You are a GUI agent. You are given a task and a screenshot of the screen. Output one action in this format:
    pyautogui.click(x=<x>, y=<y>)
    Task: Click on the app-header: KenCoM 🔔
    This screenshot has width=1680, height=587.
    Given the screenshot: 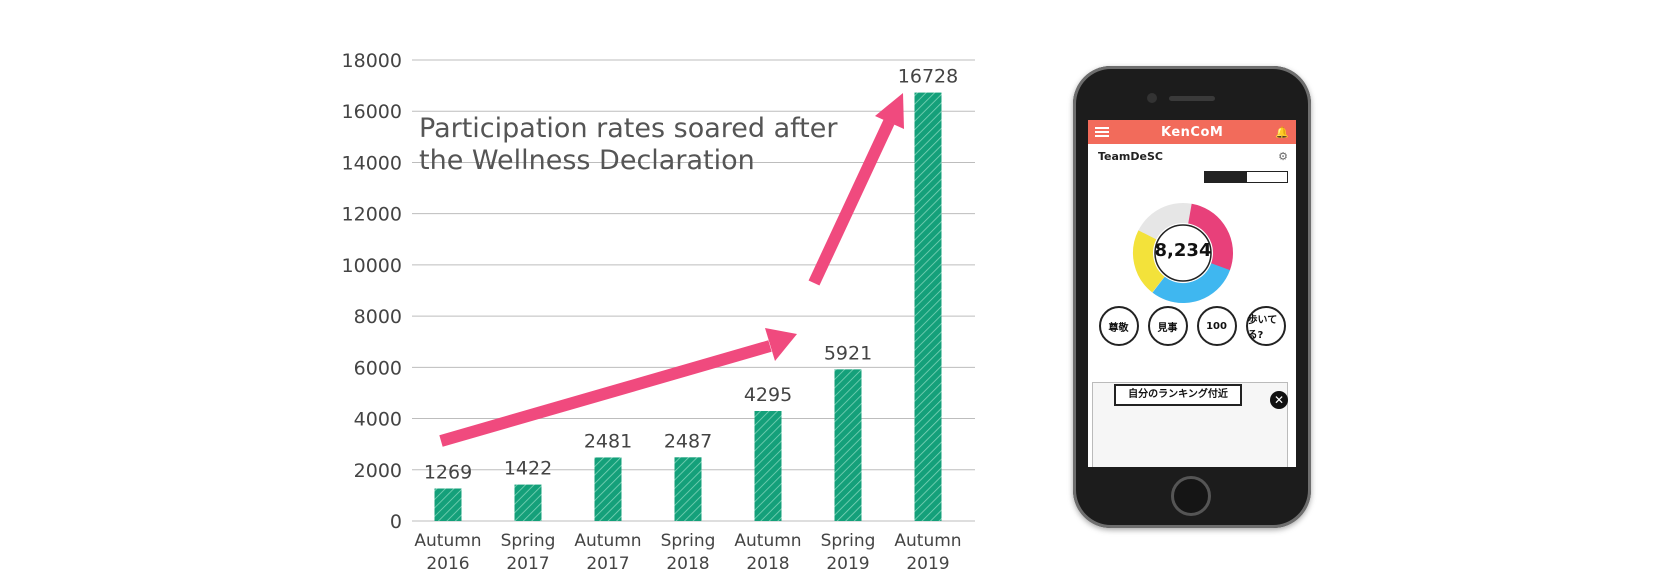 What is the action you would take?
    pyautogui.click(x=1192, y=132)
    